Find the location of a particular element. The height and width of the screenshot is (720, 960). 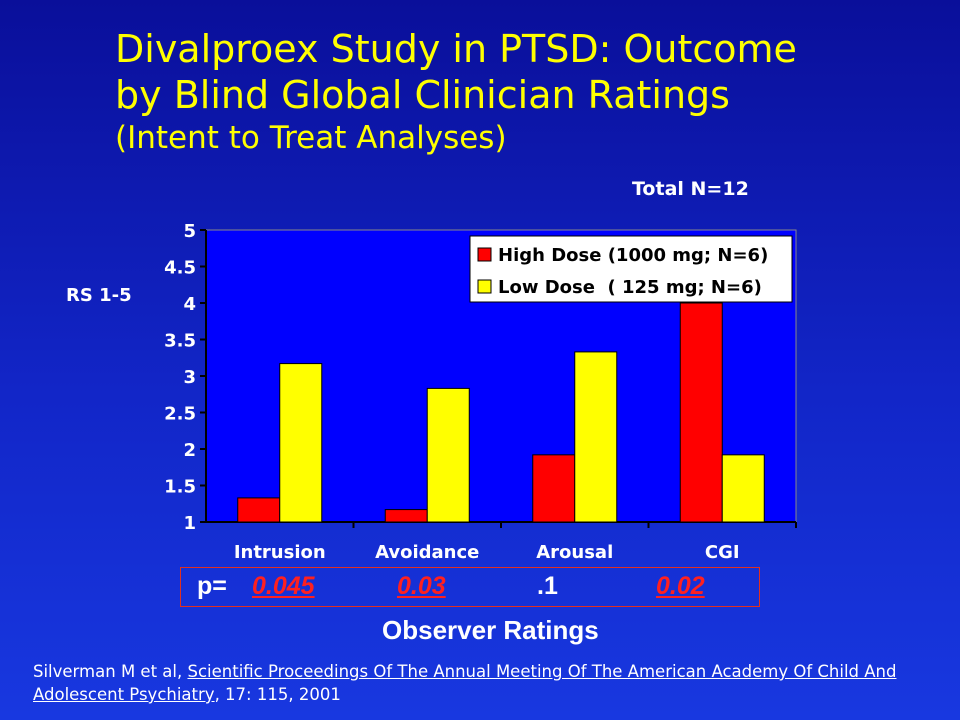

y-tick-label-1: 1.5 is located at coordinates (180, 487).